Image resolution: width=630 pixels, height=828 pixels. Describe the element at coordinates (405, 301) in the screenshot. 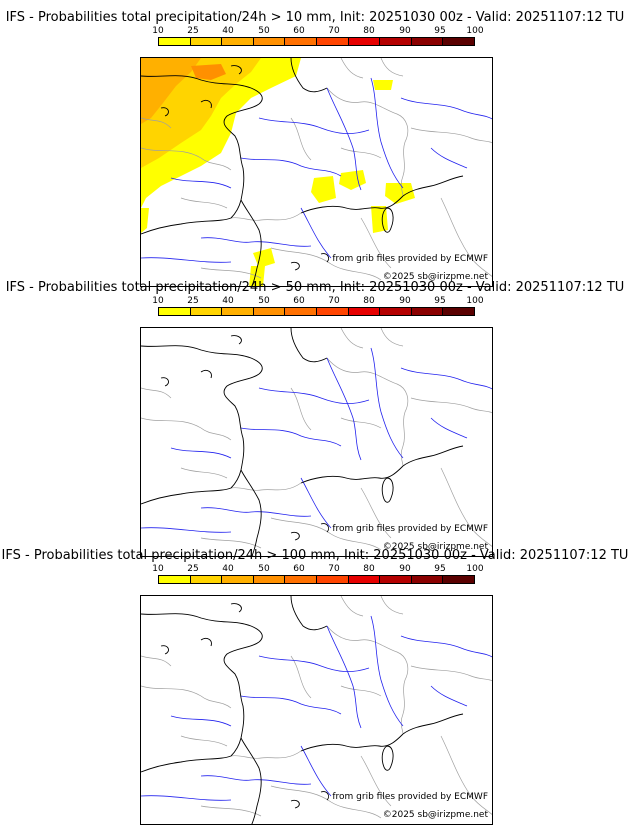

I see `colorbar-tick-label: 90` at that location.